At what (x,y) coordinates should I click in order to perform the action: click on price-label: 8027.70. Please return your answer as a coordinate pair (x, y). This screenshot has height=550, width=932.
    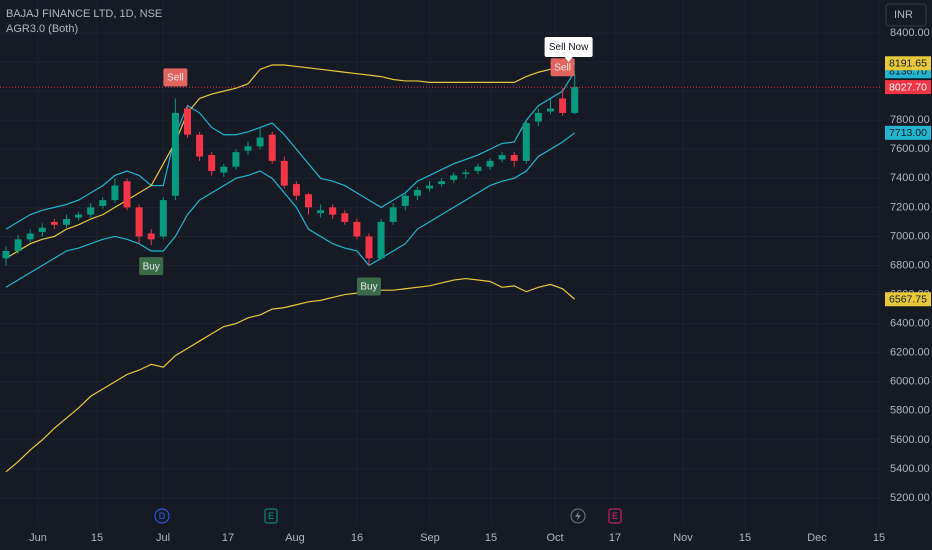
    Looking at the image, I should click on (908, 87).